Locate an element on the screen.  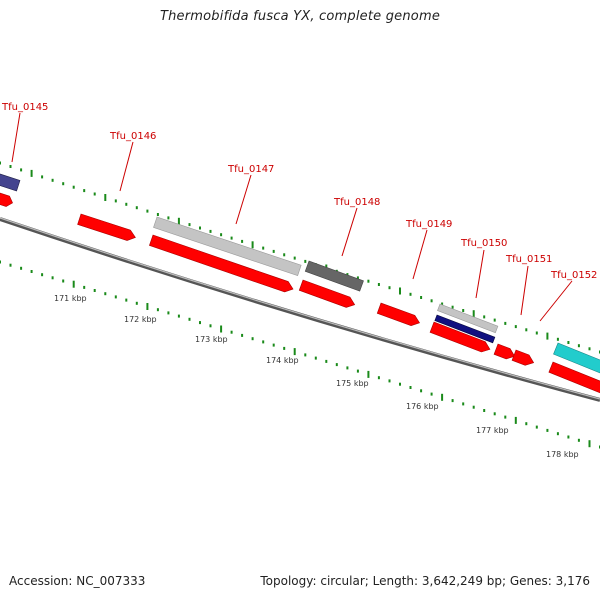
cds-arrow-tfu-0151a is located at coordinates (505, 352).